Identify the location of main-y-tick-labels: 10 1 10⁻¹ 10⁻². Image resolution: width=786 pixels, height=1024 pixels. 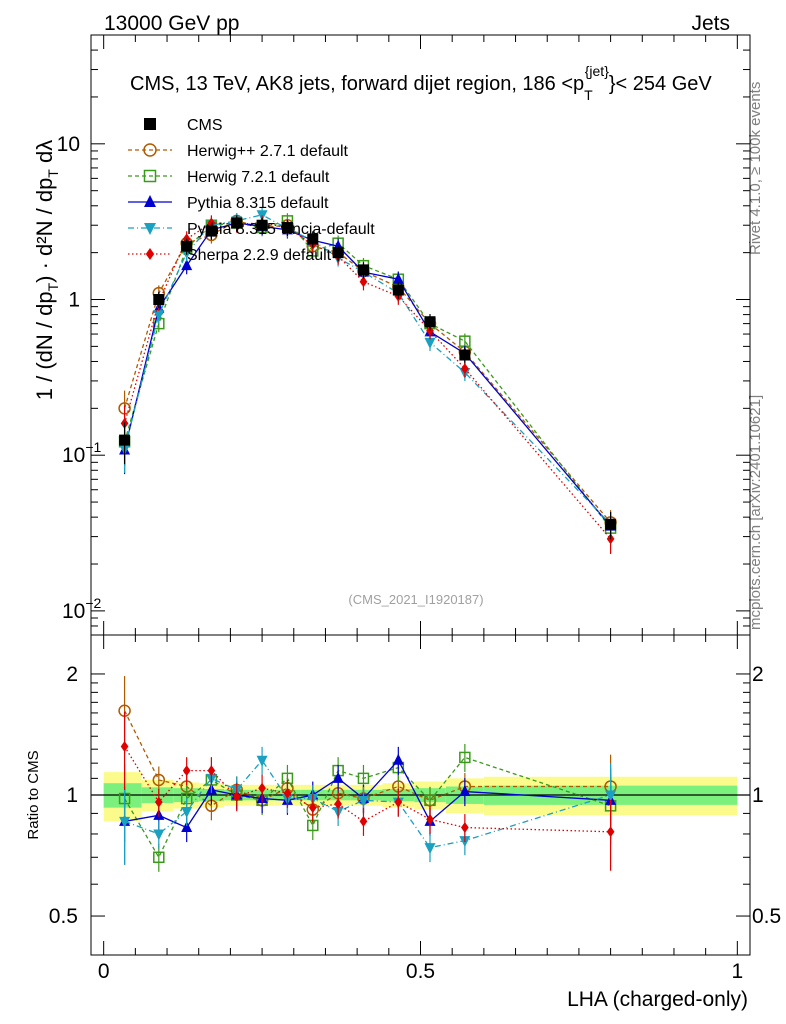
(79, 378).